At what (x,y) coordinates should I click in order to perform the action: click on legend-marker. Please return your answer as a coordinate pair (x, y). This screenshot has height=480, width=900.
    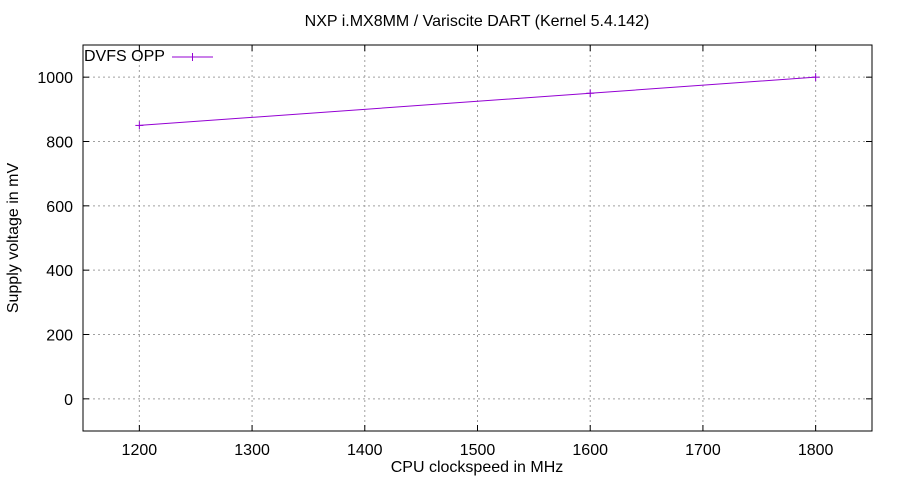
    Looking at the image, I should click on (192, 57).